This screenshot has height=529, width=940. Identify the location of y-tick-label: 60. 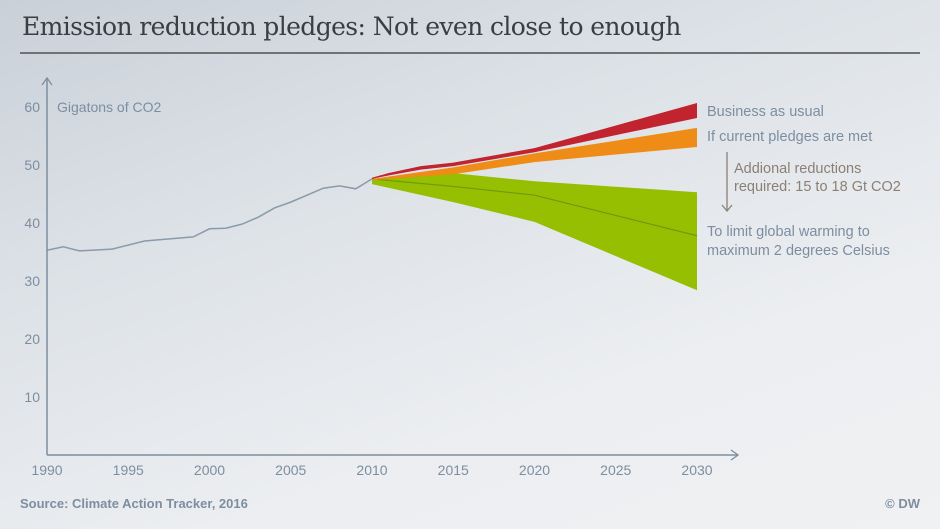
(32, 107).